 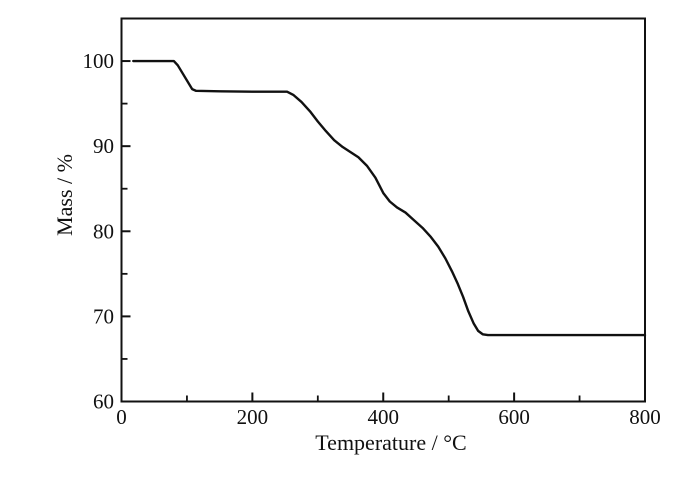 I want to click on y-tick-label: 70, so click(x=103, y=316).